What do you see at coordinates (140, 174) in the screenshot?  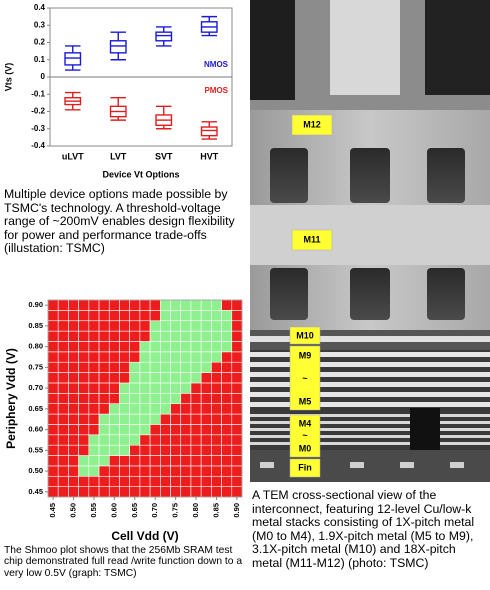 I see `x-axis-label: Device Vt Options` at bounding box center [140, 174].